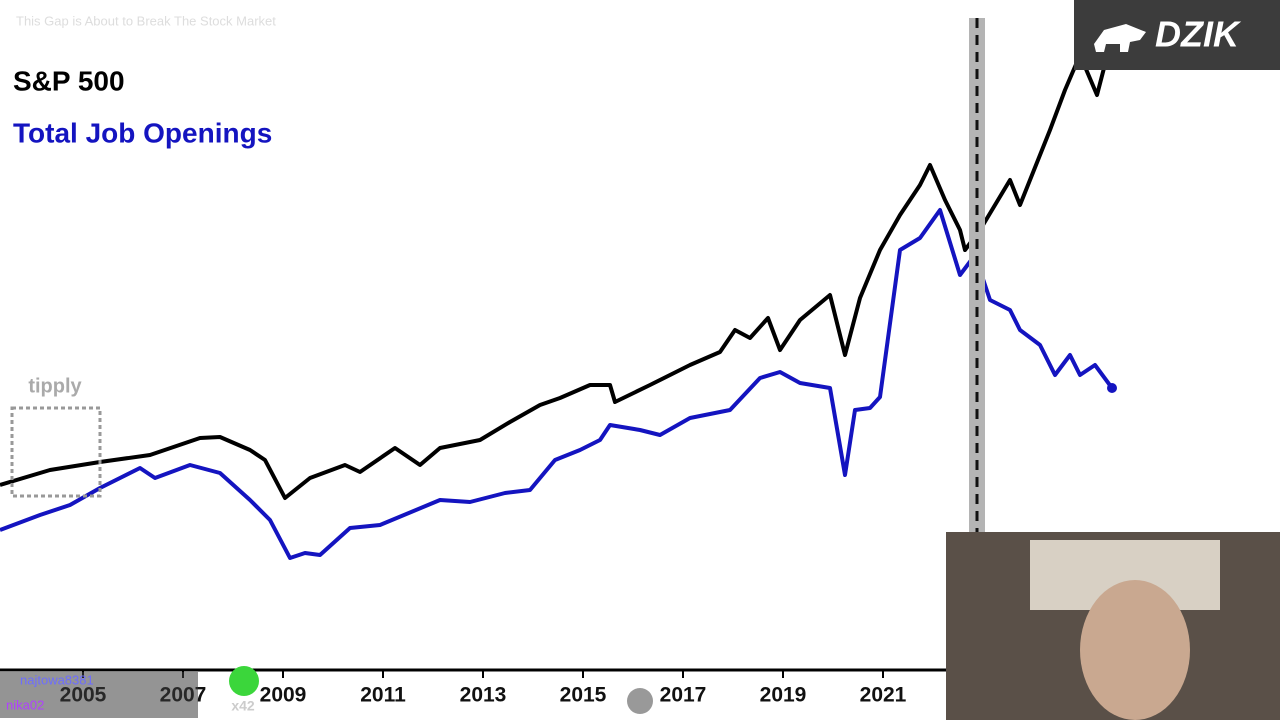 This screenshot has height=725, width=1280. I want to click on logo-icon, so click(1120, 38).